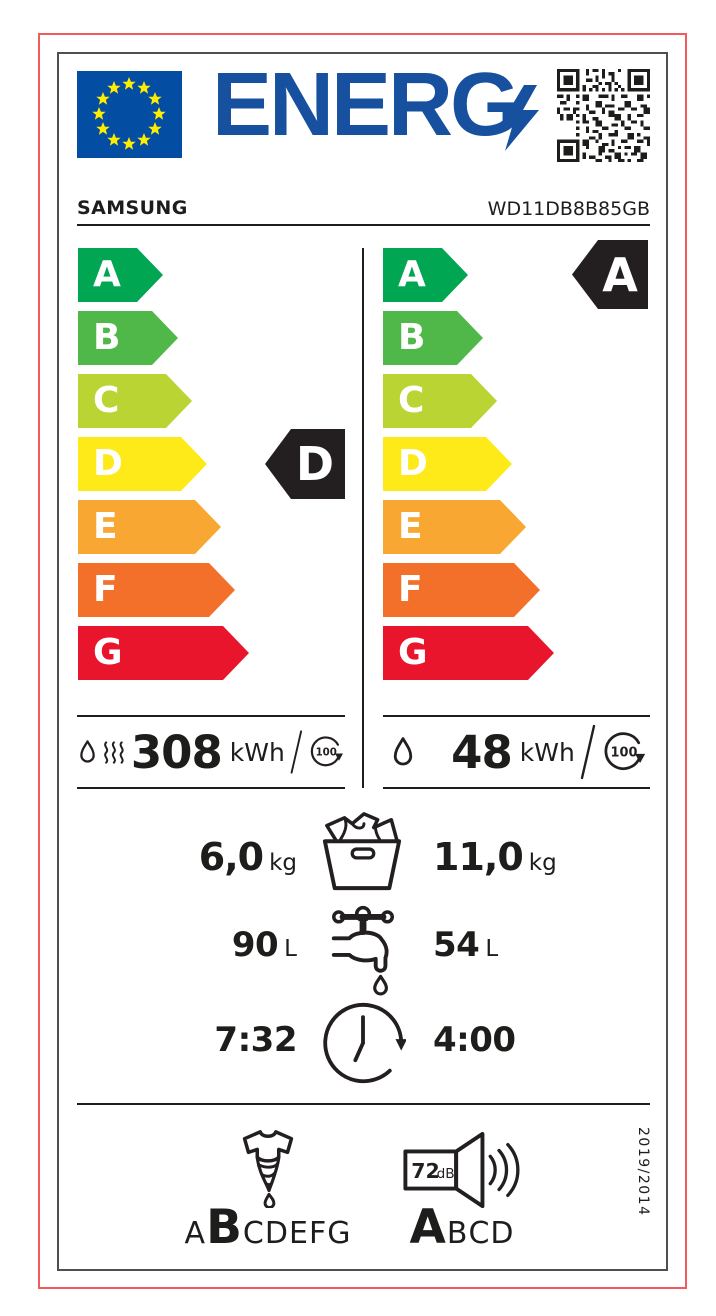 This screenshot has height=1316, width=716. I want to click on spacer, so click(433, 752).